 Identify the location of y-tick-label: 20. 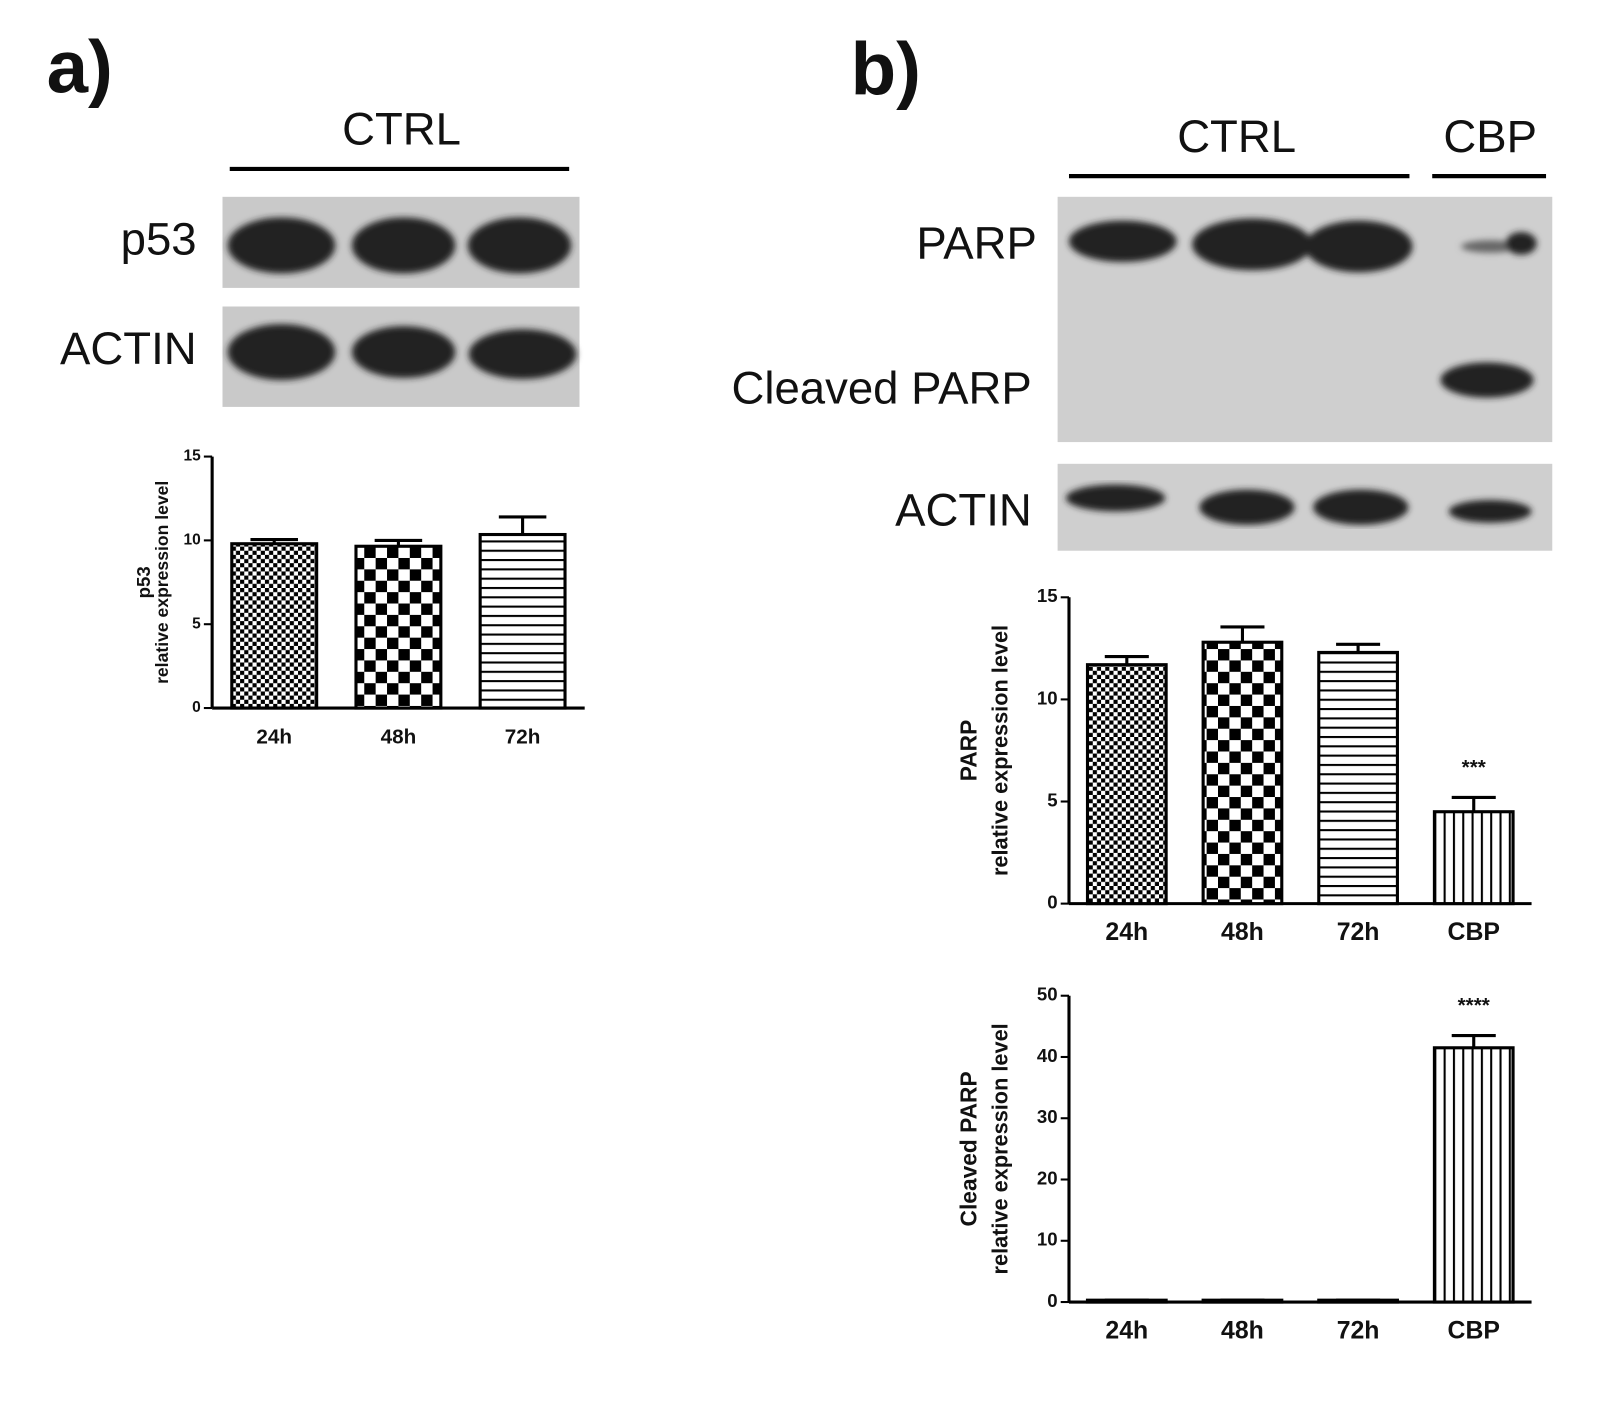
(1047, 1177).